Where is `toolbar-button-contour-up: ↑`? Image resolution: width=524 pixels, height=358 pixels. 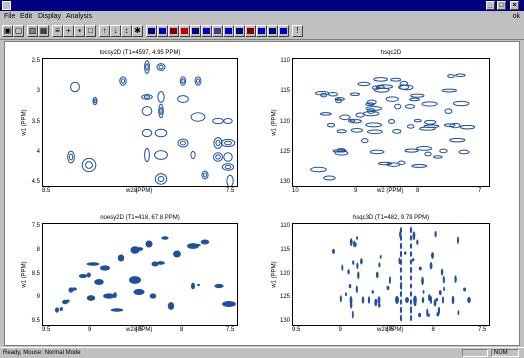
toolbar-button-contour-up: ↑ is located at coordinates (104, 31).